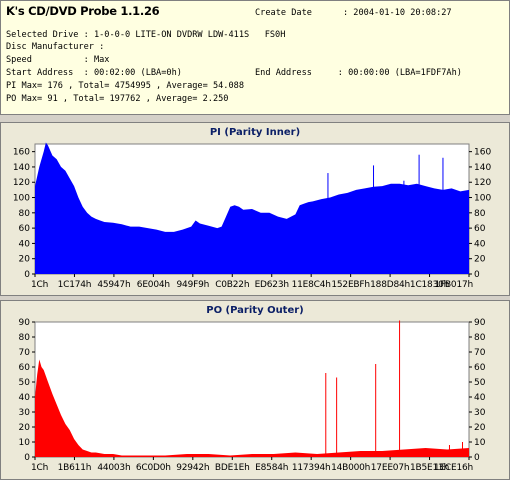  Describe the element at coordinates (21, 183) in the screenshot. I see `pi-ytick-label-left-6: 120` at that location.